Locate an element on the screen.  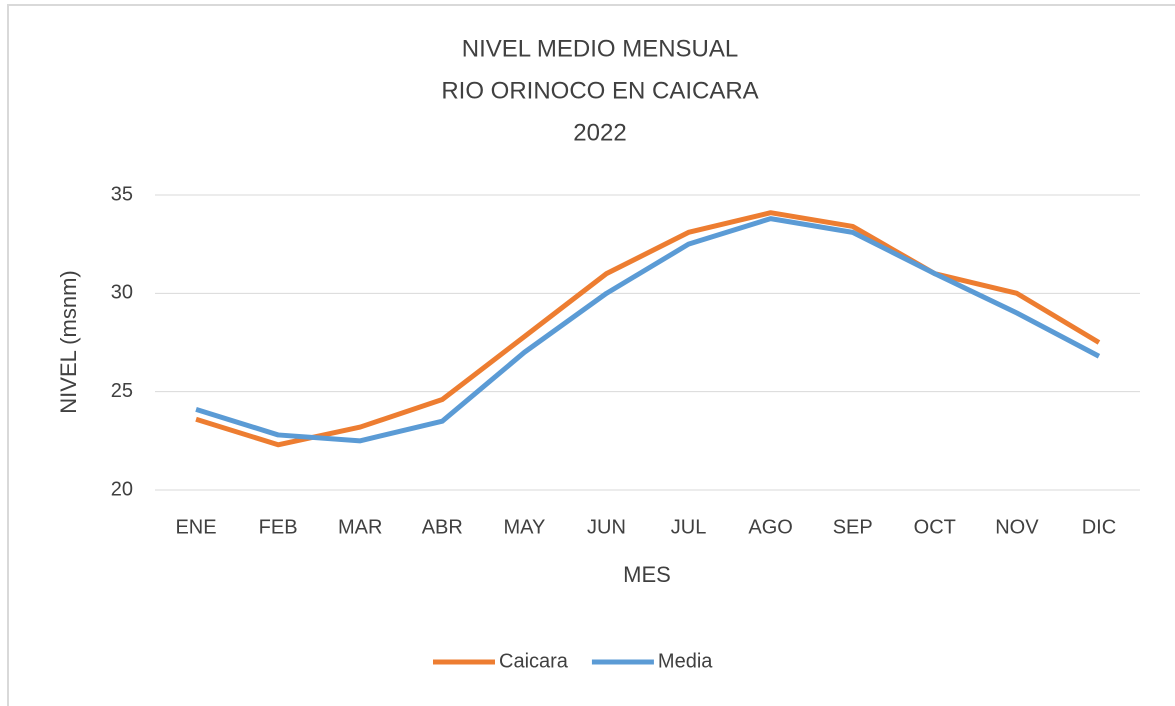
x-tick-label: AGO is located at coordinates (770, 527).